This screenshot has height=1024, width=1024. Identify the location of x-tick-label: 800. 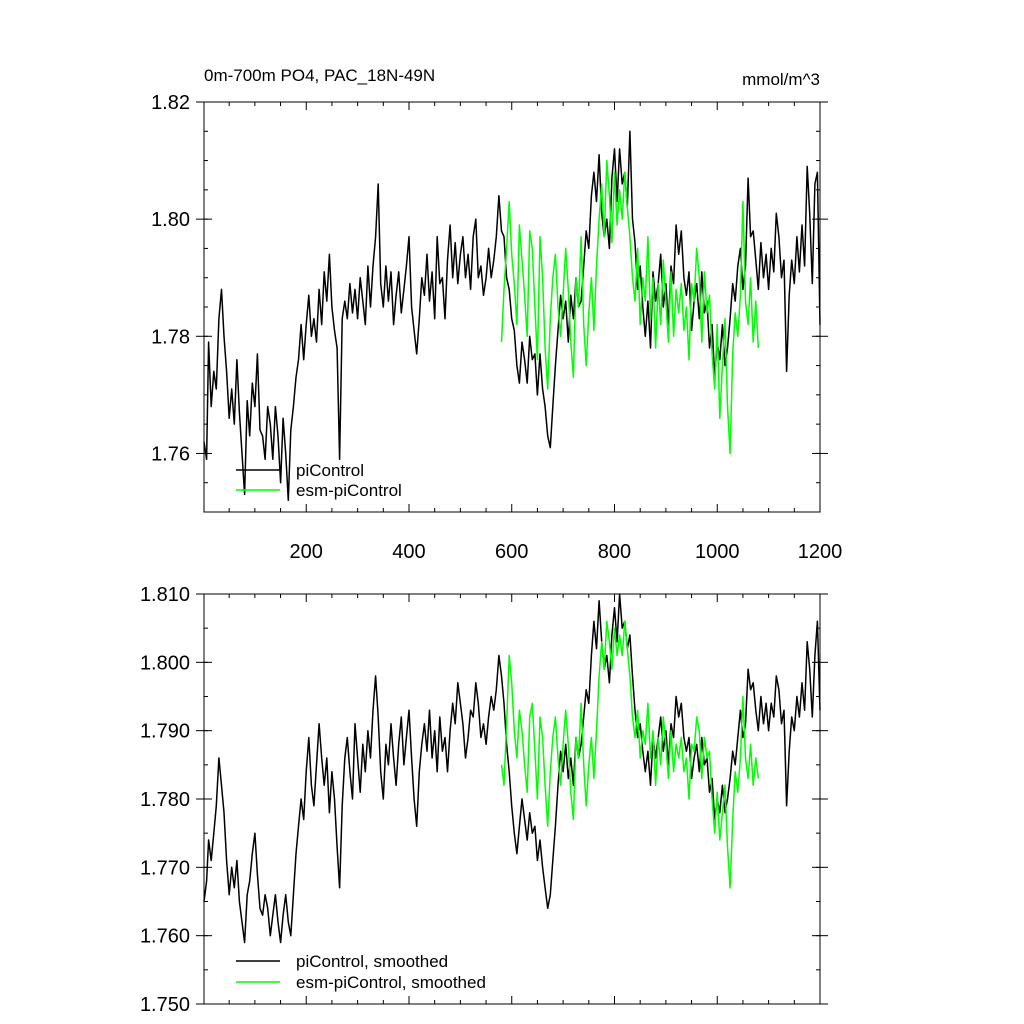
(614, 552).